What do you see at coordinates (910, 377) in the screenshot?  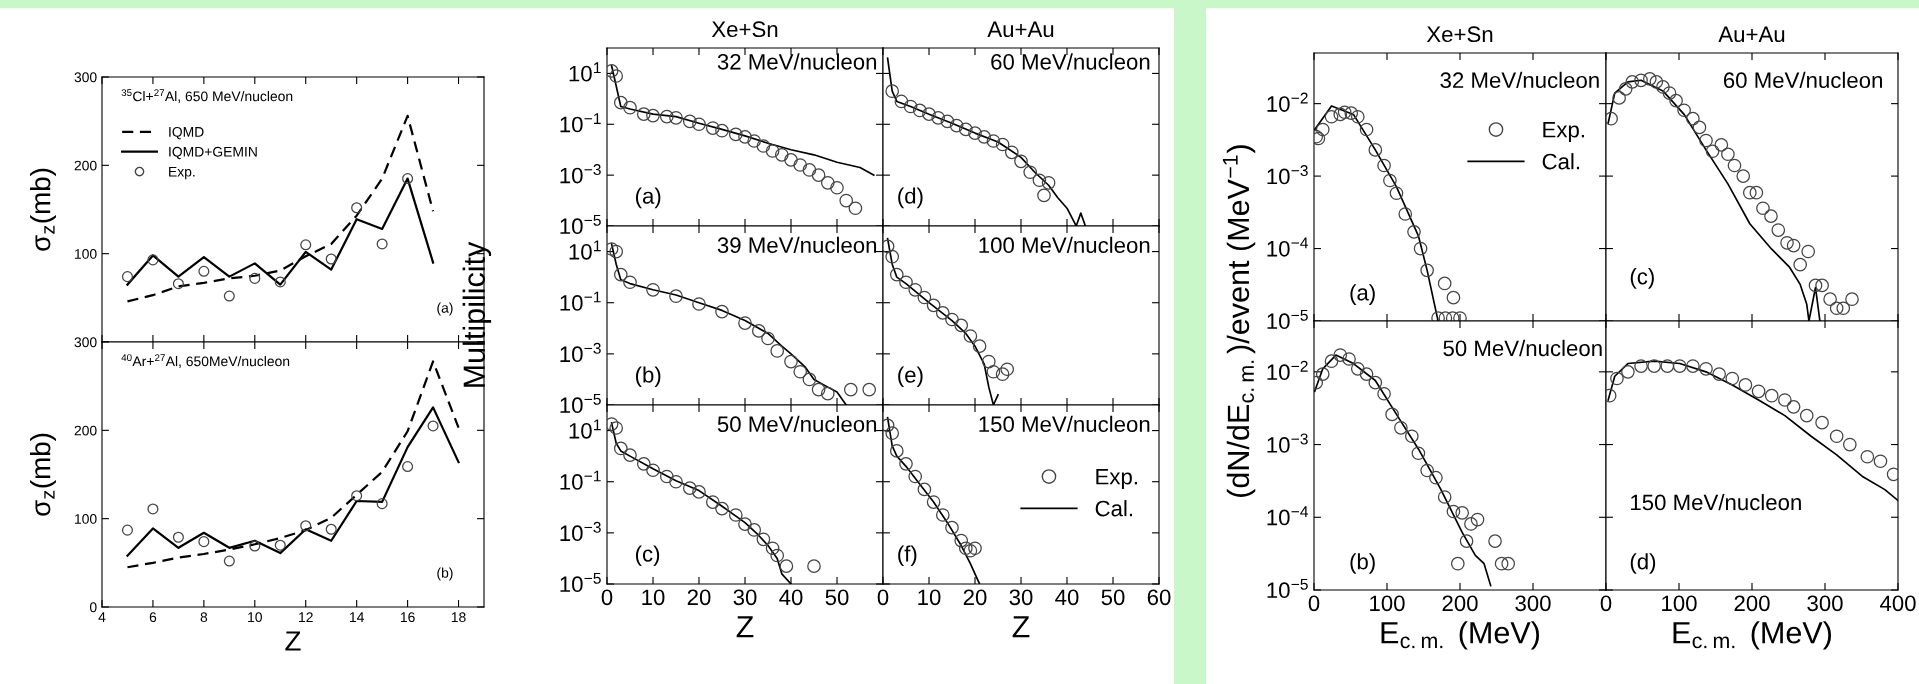 I see `annotation: (e)` at bounding box center [910, 377].